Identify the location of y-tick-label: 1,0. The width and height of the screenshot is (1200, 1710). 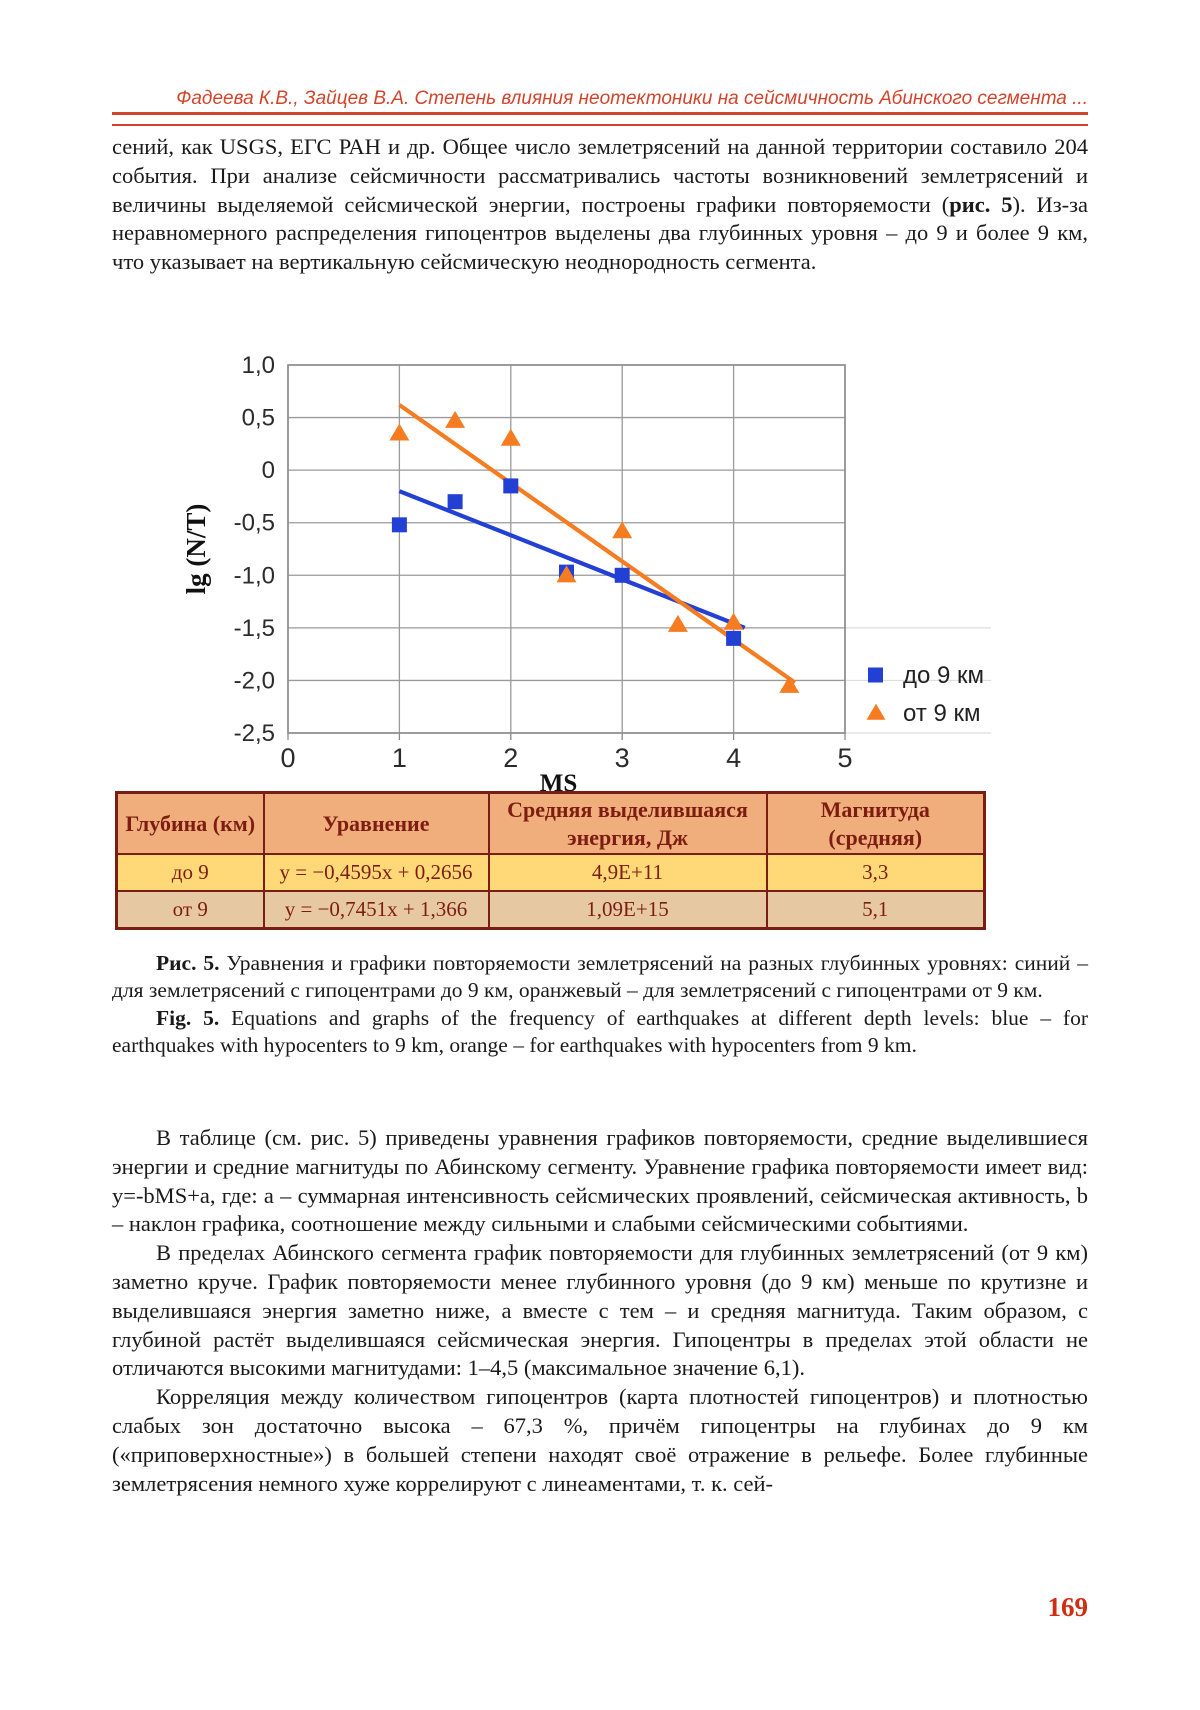
(258, 365).